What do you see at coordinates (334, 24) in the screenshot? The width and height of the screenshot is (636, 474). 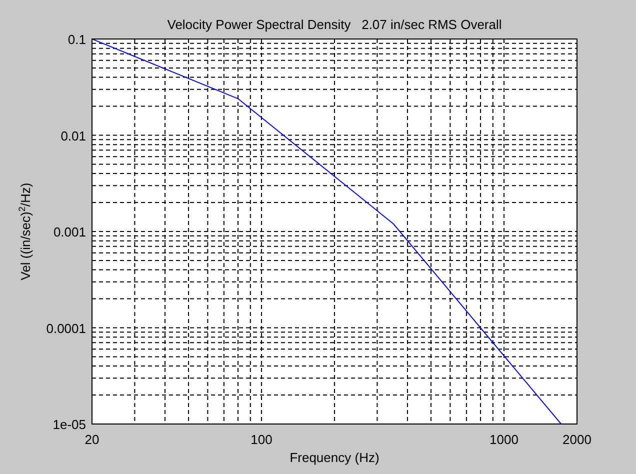 I see `chart-title: Velocity Power Spectral Density 2.07 in/sec RMS Overall` at bounding box center [334, 24].